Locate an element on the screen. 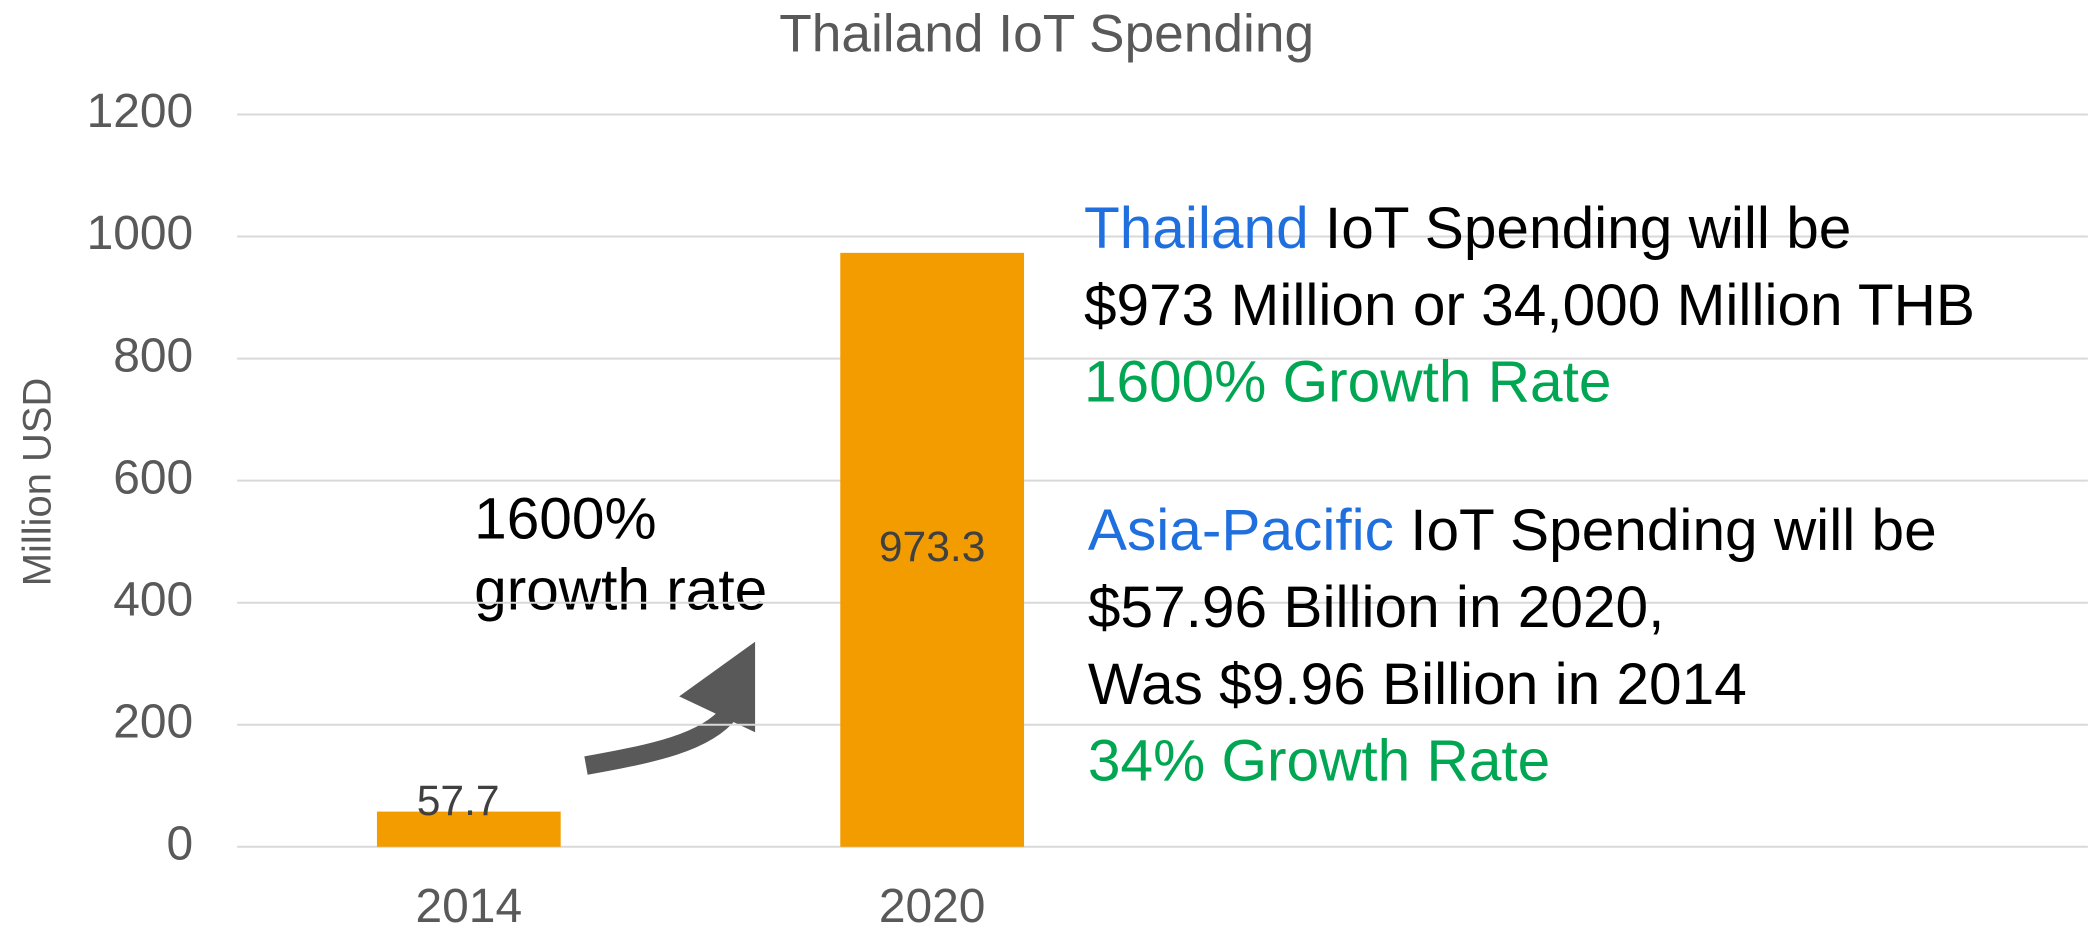 This screenshot has width=2088, height=932. annotation-text: Was $9.96 Billion in 2014 is located at coordinates (1417, 684).